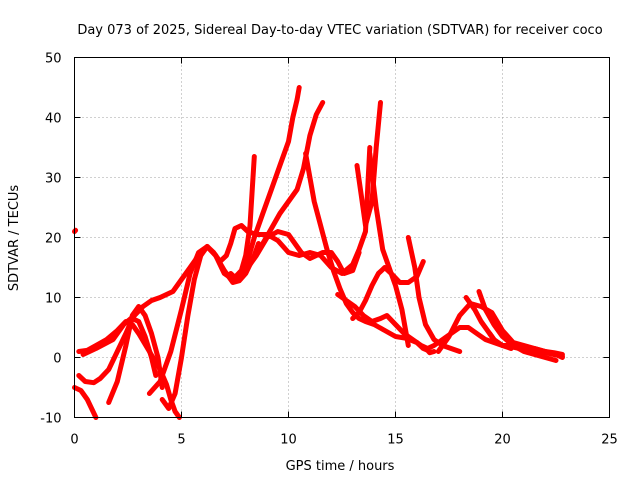 This screenshot has height=480, width=640. Describe the element at coordinates (53, 59) in the screenshot. I see `y-tick-label: 50` at that location.